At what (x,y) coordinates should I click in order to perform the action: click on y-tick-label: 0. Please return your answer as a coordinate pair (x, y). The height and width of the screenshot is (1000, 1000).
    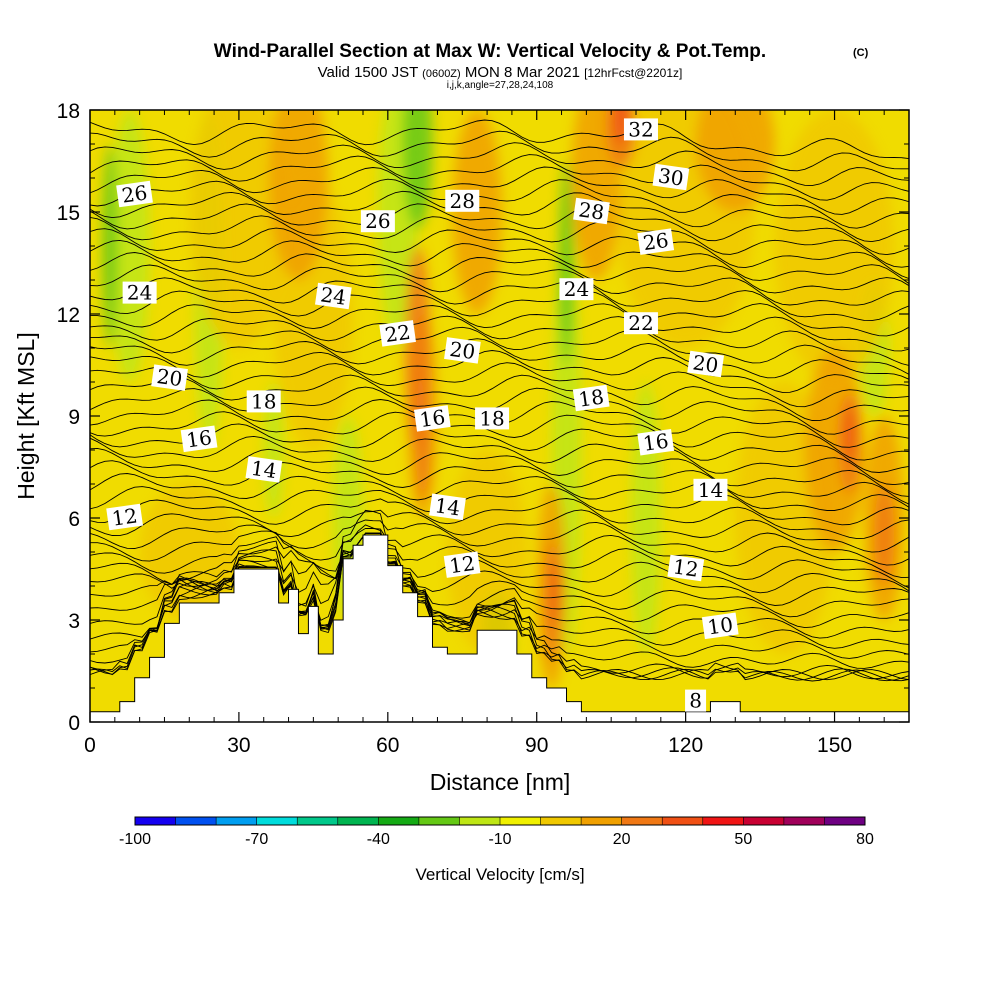
    Looking at the image, I should click on (74, 723).